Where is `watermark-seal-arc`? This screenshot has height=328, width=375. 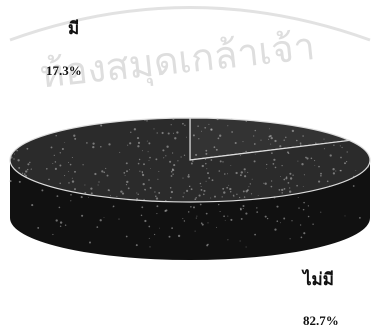 watermark-seal-arc is located at coordinates (190, 24).